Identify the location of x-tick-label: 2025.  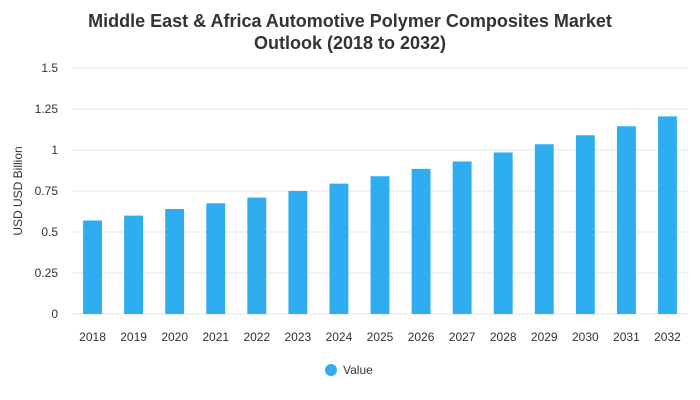
(380, 337).